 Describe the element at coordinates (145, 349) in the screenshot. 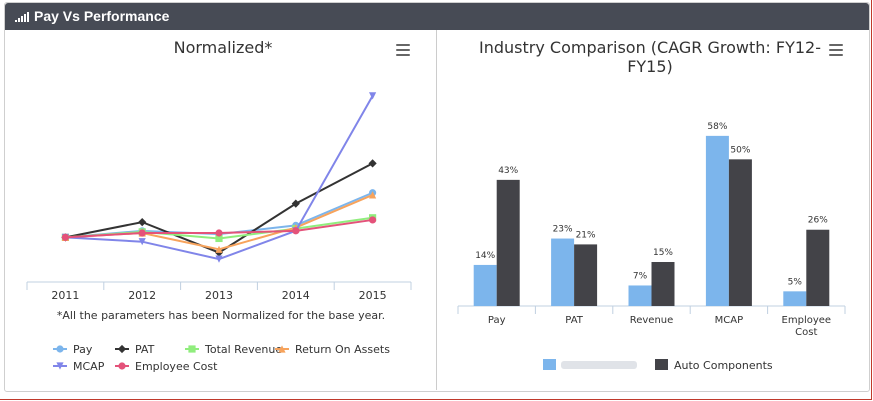

I see `legend-label: PAT` at that location.